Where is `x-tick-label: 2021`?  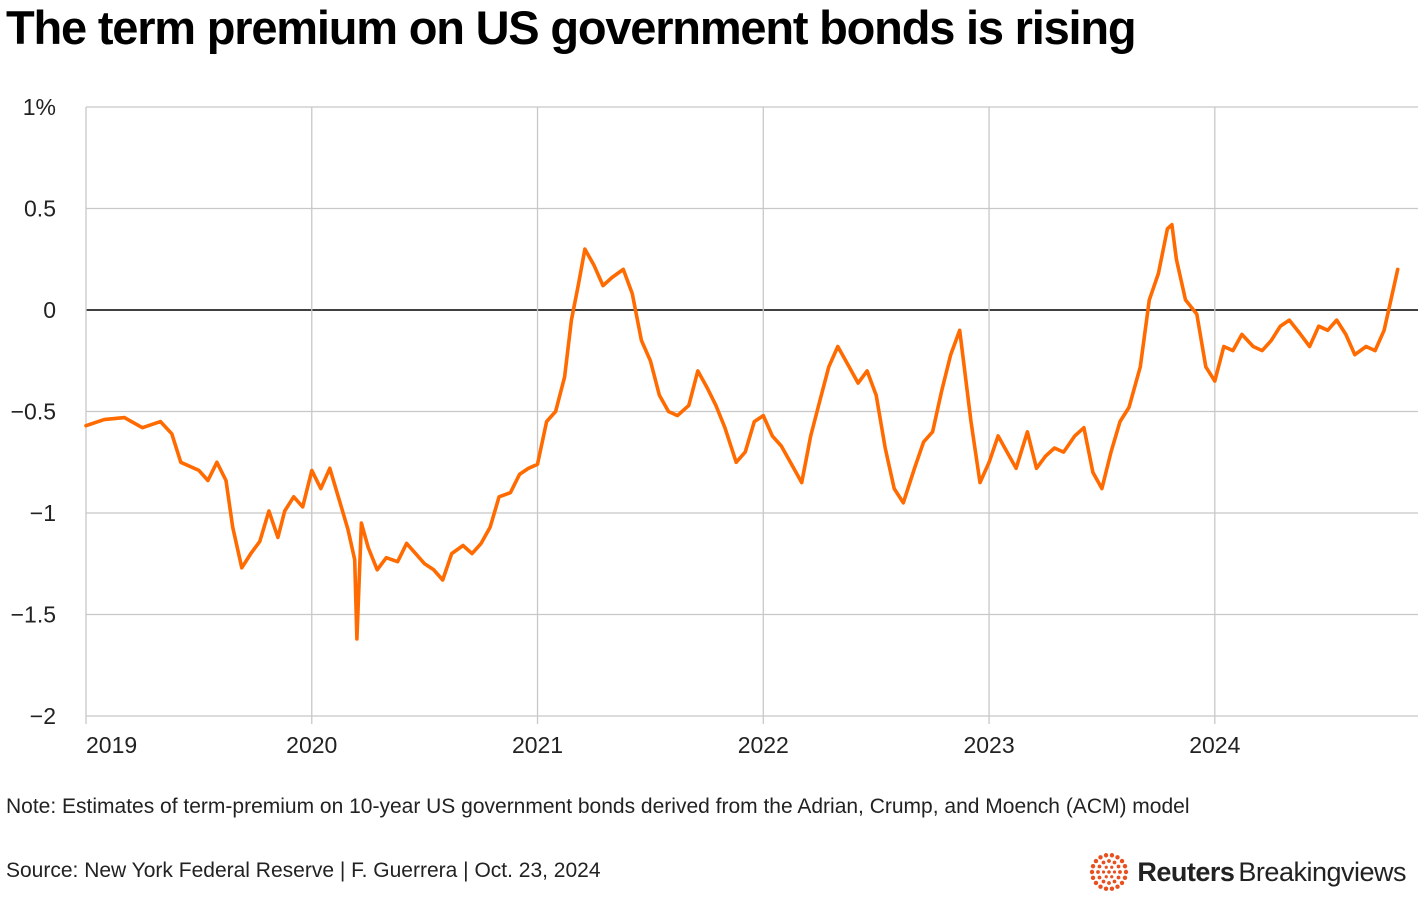 x-tick-label: 2021 is located at coordinates (537, 745).